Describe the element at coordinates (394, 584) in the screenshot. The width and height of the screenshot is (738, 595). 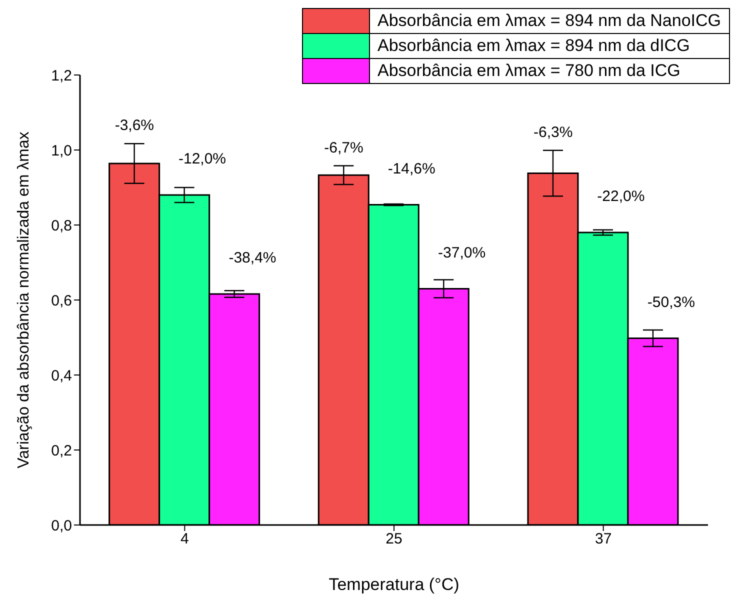
I see `x-axis-title: Temperatura (°C)` at that location.